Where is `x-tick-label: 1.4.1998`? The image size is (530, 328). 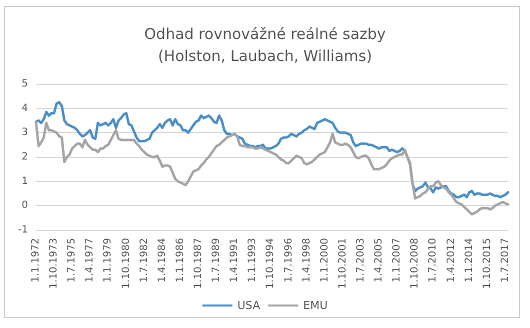
x-tick-label: 1.4.1998 is located at coordinates (306, 260).